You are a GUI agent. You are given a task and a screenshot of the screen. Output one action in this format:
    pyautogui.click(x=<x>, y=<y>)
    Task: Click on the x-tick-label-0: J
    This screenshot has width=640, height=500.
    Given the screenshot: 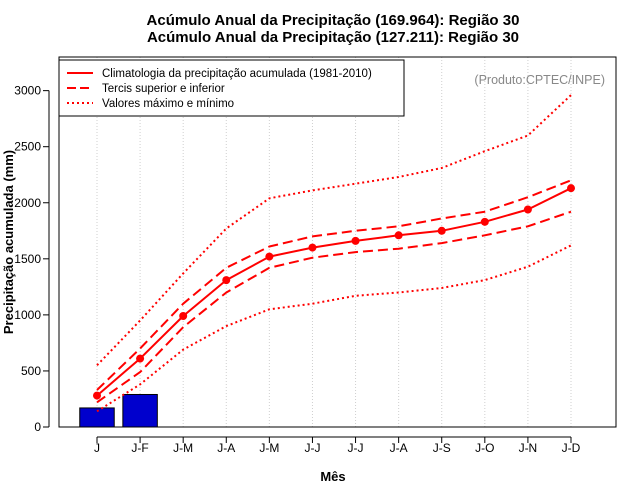 What is the action you would take?
    pyautogui.click(x=97, y=448)
    